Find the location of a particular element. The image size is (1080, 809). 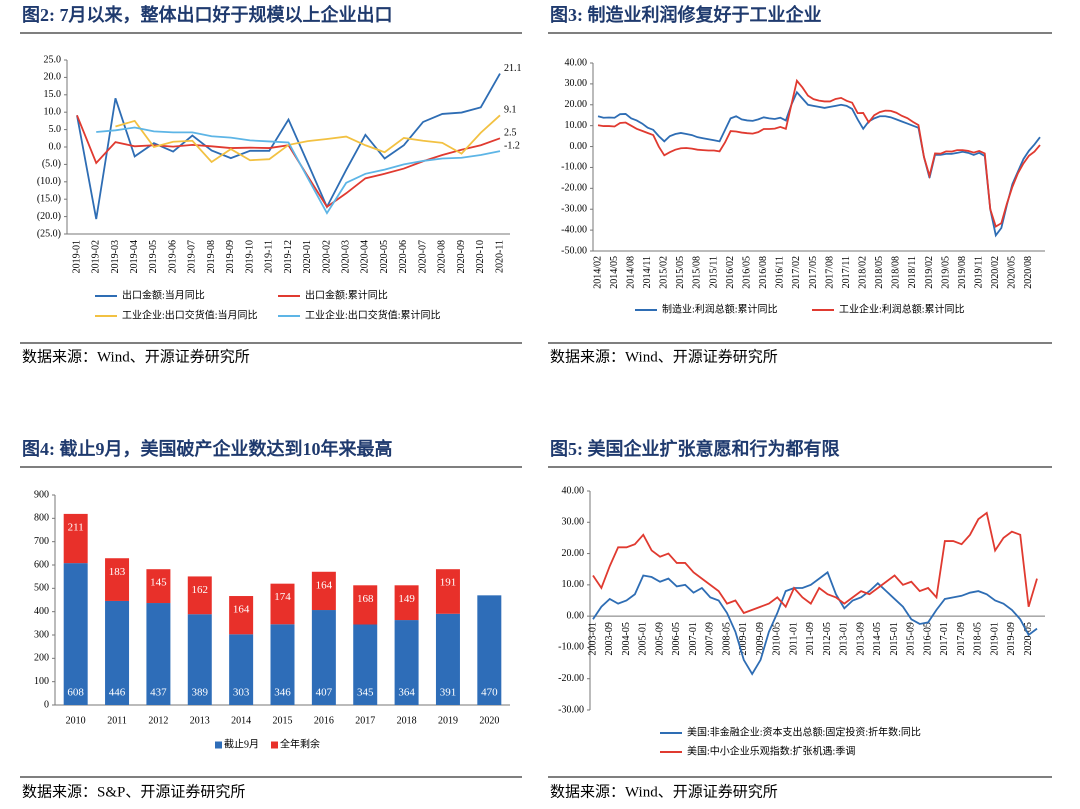

y-tick-label: (25.0) is located at coordinates (49, 233).